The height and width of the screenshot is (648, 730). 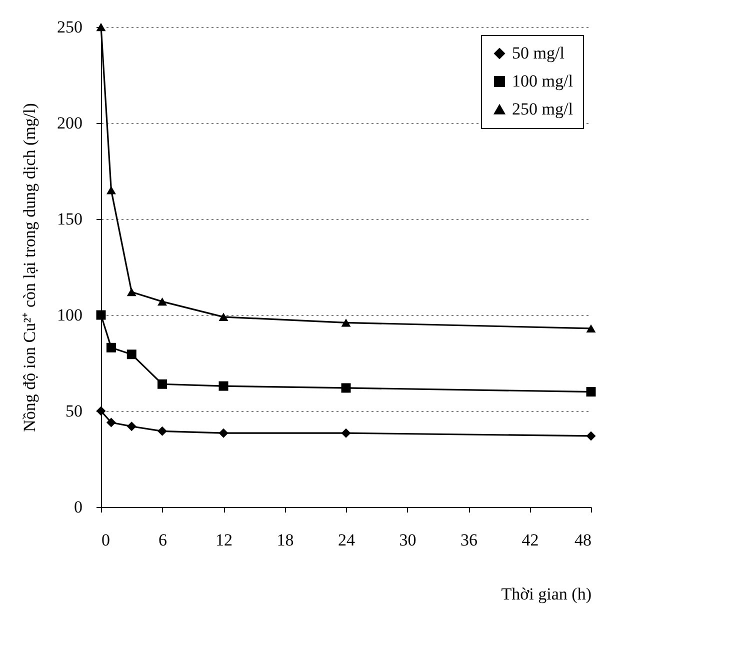 What do you see at coordinates (69, 123) in the screenshot?
I see `y-tick-label: 200` at bounding box center [69, 123].